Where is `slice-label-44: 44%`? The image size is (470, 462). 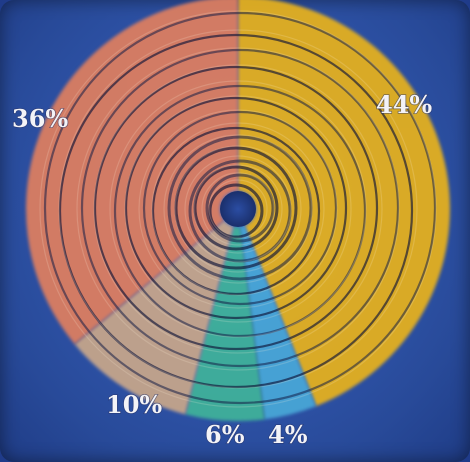 slice-label-44: 44% is located at coordinates (404, 104).